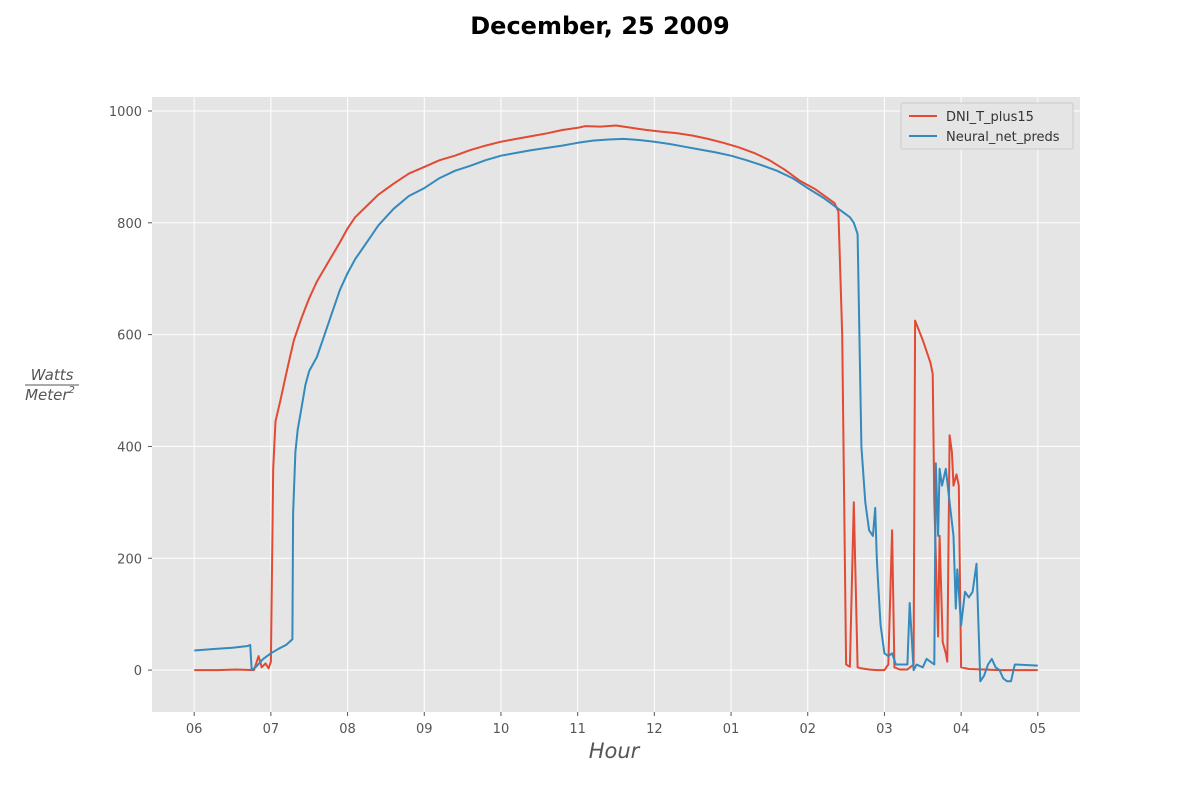  Describe the element at coordinates (129, 336) in the screenshot. I see `y-tick-label: 600` at that location.